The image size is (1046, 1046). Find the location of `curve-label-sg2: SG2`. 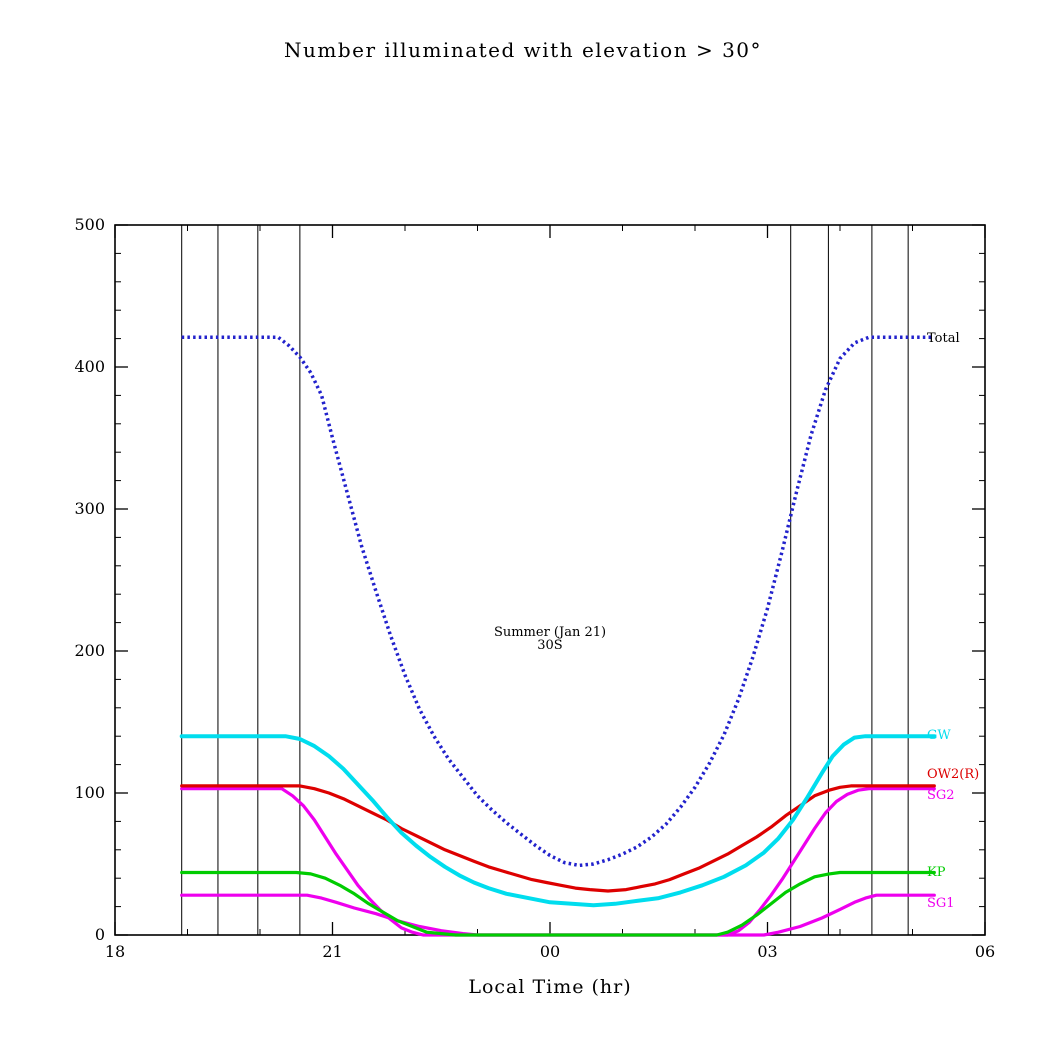

curve-label-sg2: SG2 is located at coordinates (941, 795).